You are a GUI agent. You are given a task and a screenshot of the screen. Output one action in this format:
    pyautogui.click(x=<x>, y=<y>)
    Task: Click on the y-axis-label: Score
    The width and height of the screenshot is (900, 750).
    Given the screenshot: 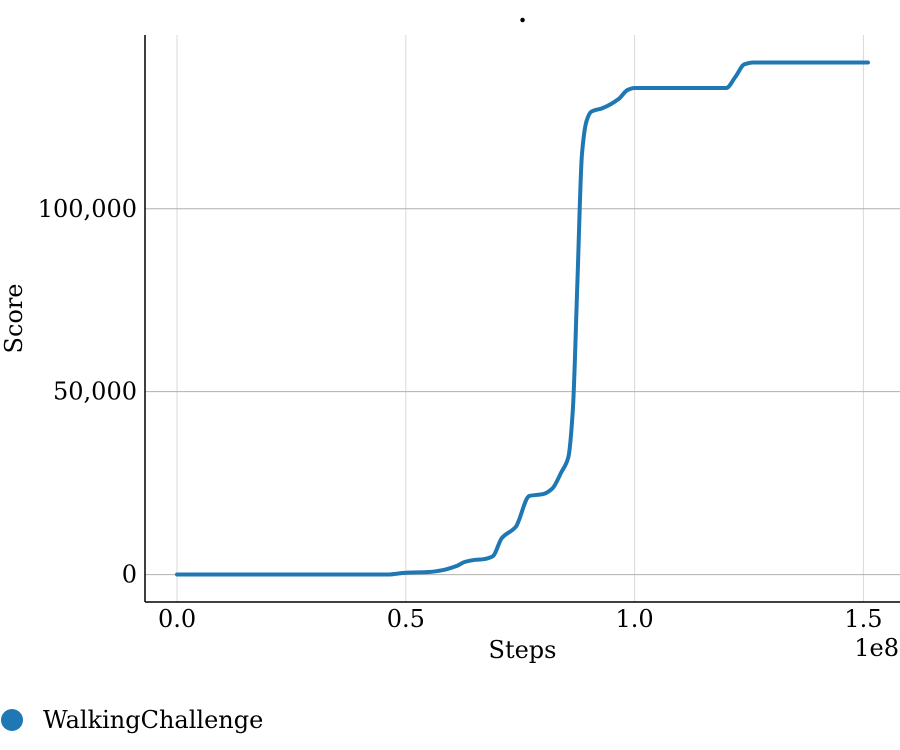 What is the action you would take?
    pyautogui.click(x=14, y=318)
    